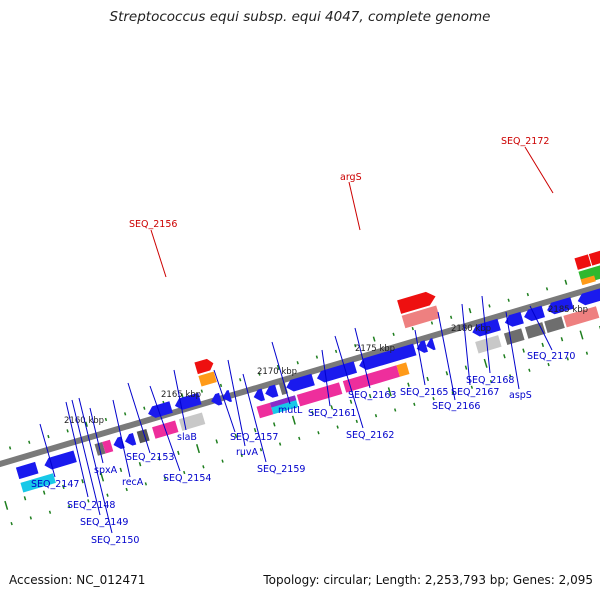  Describe the element at coordinates (403, 369) in the screenshot. I see `gene-seq-2161-orange` at that location.